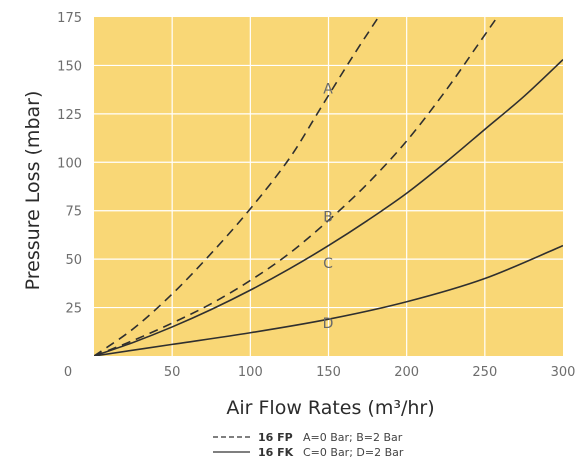  I want to click on y-tick-label-75: 75, so click(73, 212).